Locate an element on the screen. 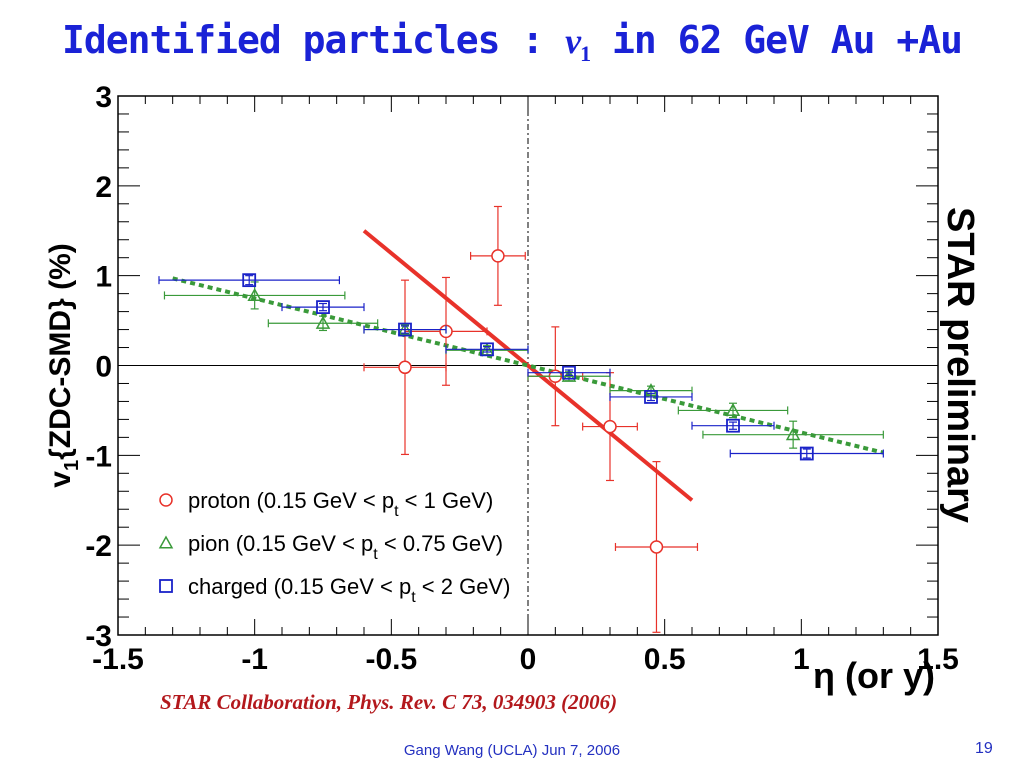 This screenshot has width=1024, height=768. x-tick-label: 1 is located at coordinates (801, 659).